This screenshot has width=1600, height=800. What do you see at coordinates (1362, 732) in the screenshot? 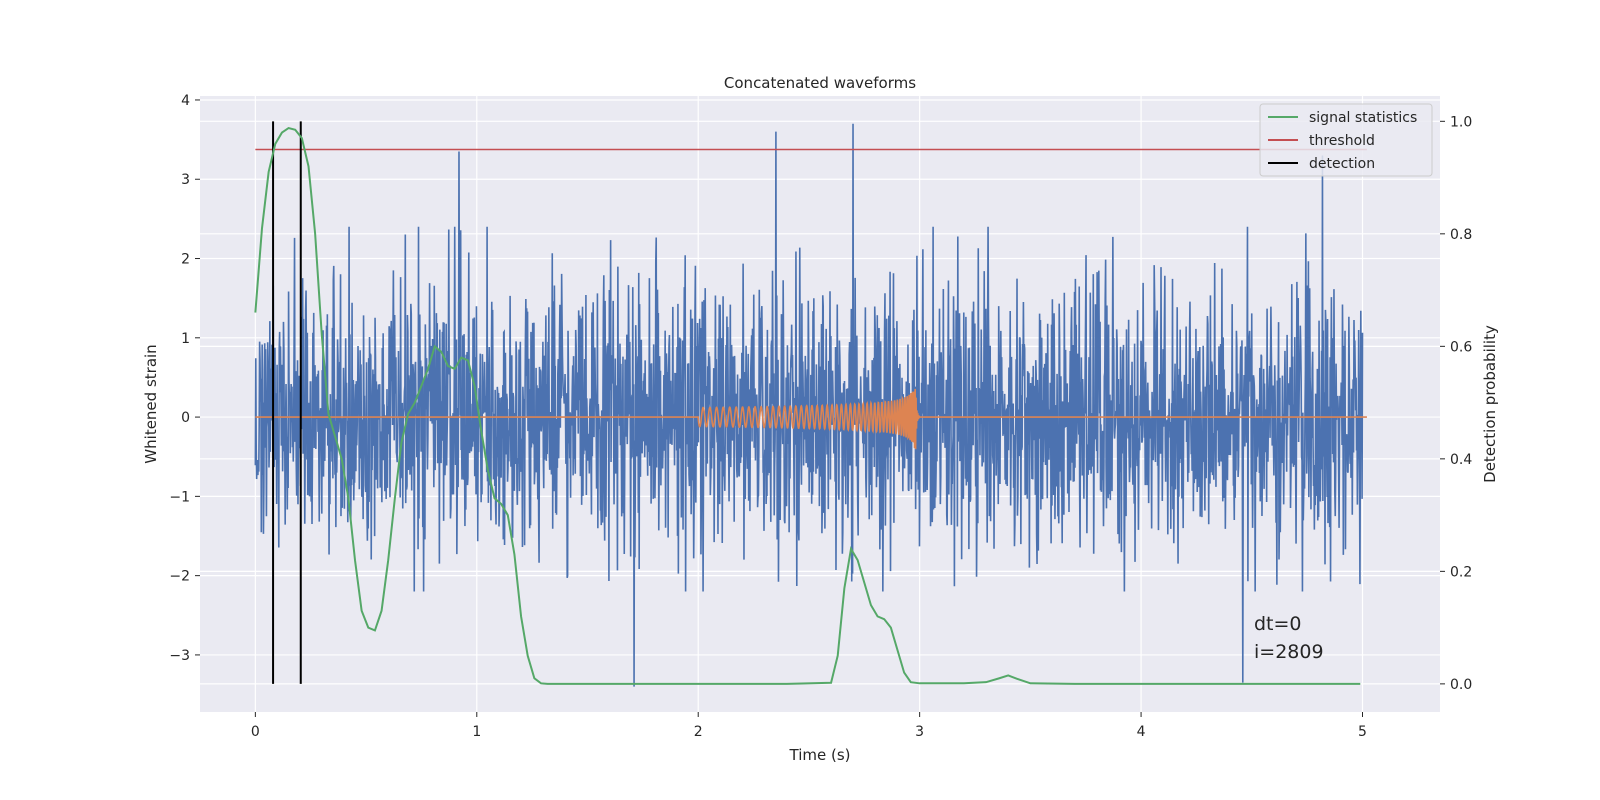
I see `x-tick-label: 5` at bounding box center [1362, 732].